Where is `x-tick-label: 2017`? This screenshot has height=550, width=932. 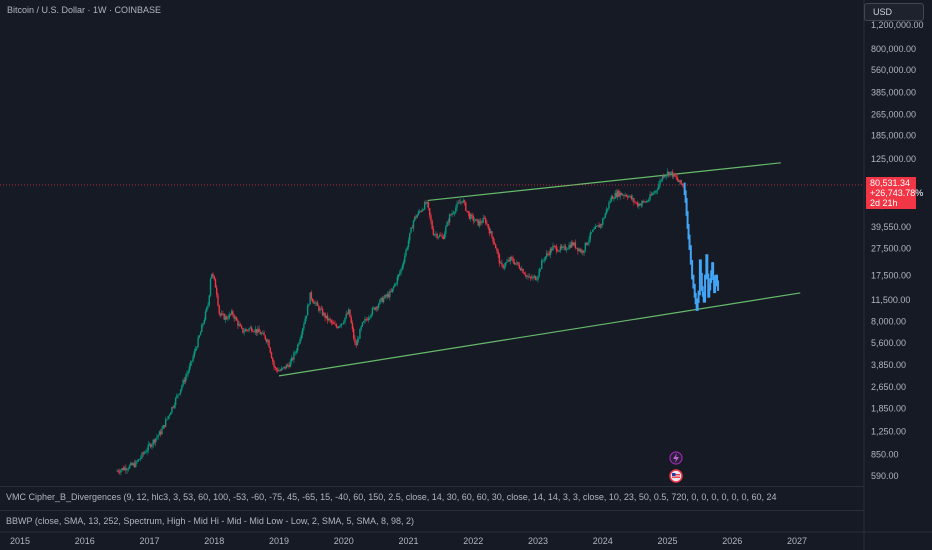
x-tick-label: 2017 is located at coordinates (149, 541).